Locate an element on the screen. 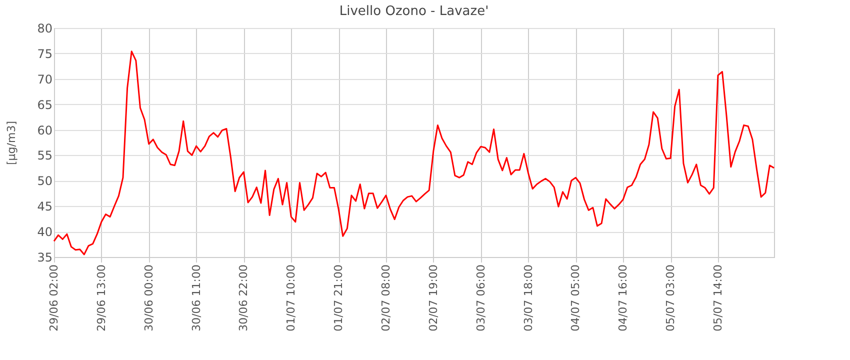 The height and width of the screenshot is (360, 850). y-tick-label: 50 is located at coordinates (44, 181).